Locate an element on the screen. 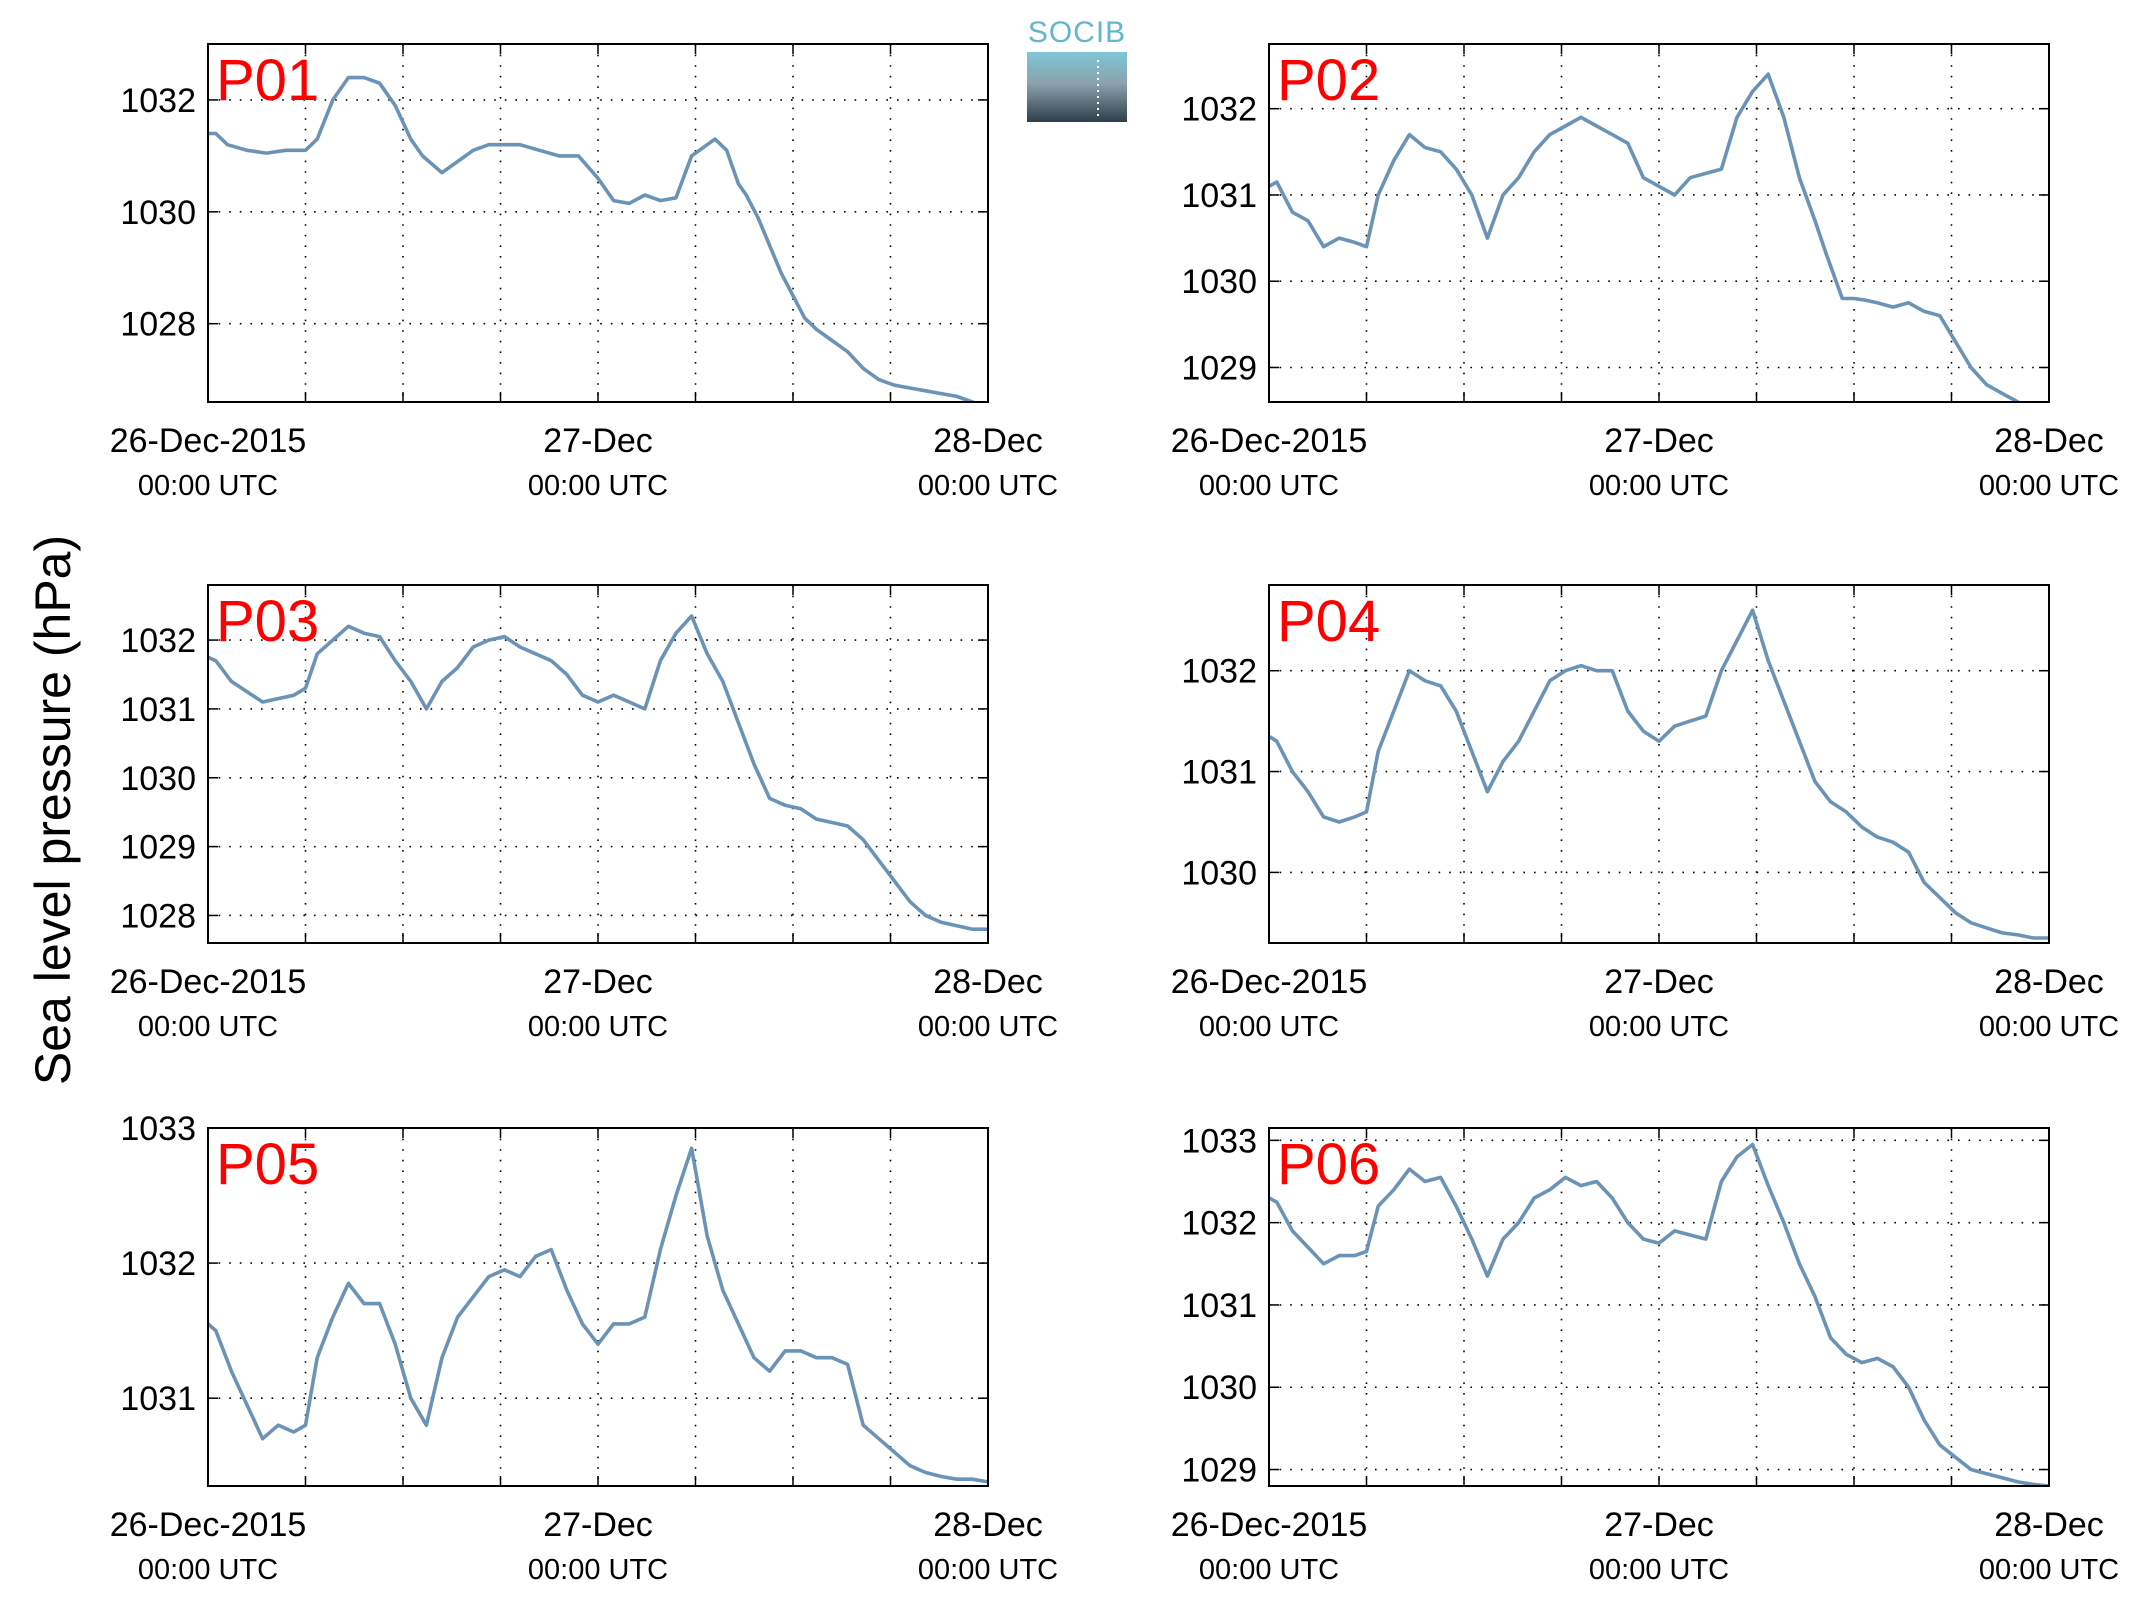  panel-label: P01 is located at coordinates (267, 80).